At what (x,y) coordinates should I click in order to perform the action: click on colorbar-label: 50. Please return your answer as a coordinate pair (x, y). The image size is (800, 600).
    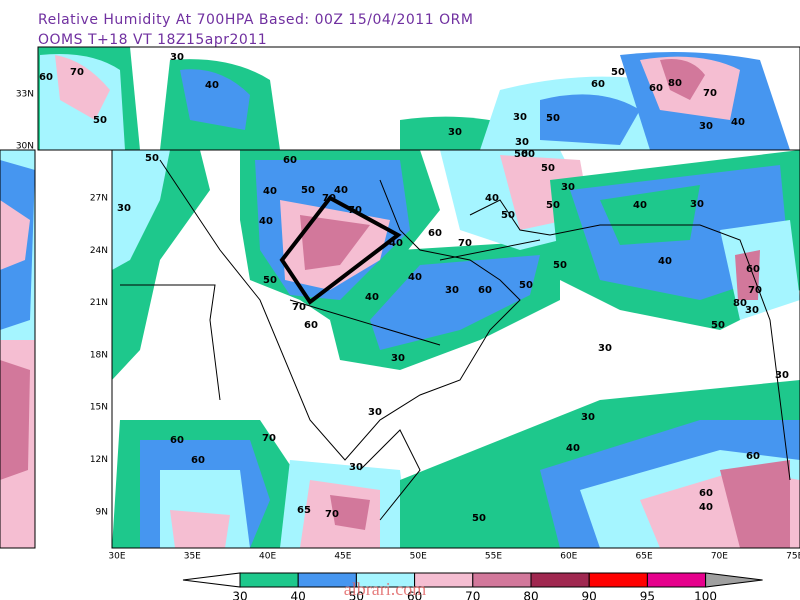
    Looking at the image, I should click on (356, 595).